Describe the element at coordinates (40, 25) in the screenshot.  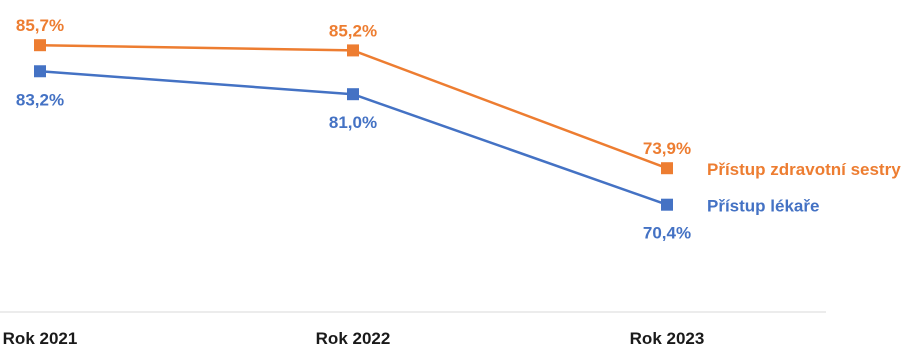
I see `data-label-0-0: 85,7%` at that location.